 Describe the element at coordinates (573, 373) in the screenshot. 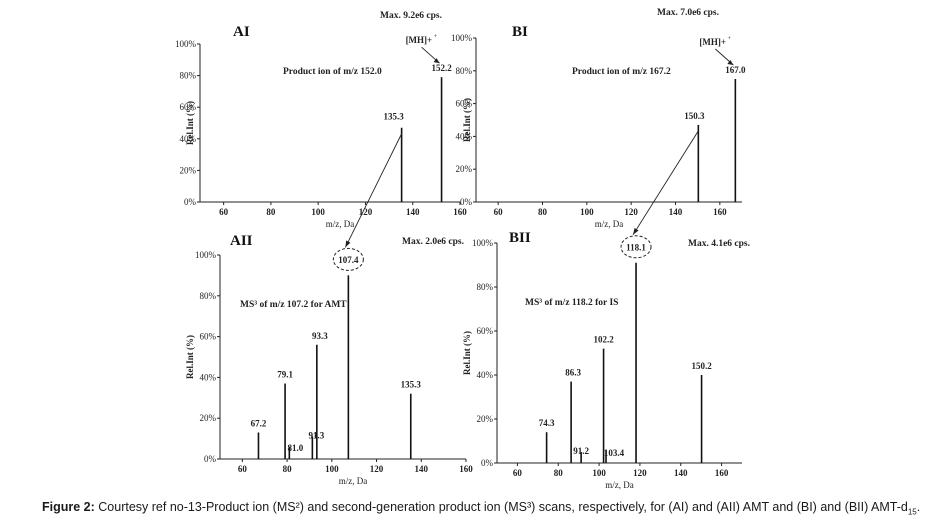

I see `peak-label-bii: 86.3` at that location.